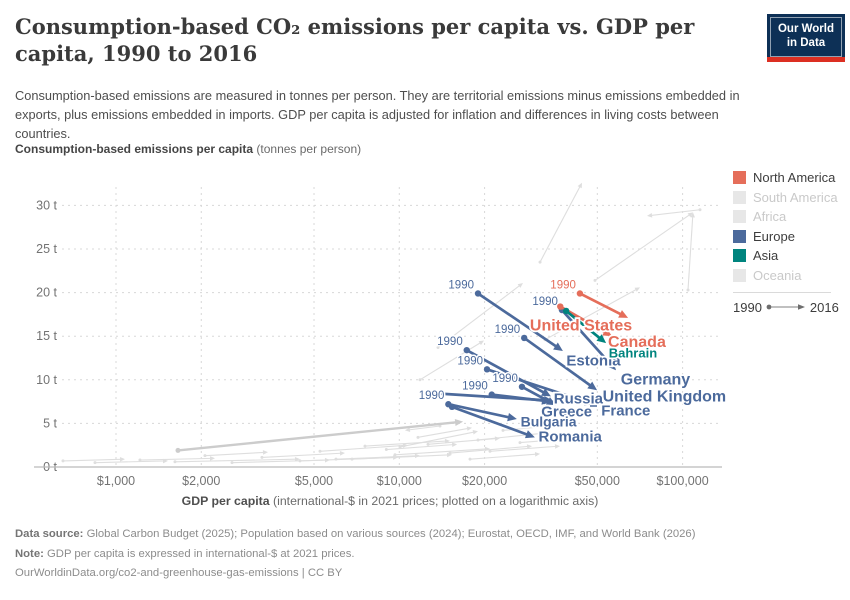  I want to click on y-tick-label: 20 t, so click(46, 293).